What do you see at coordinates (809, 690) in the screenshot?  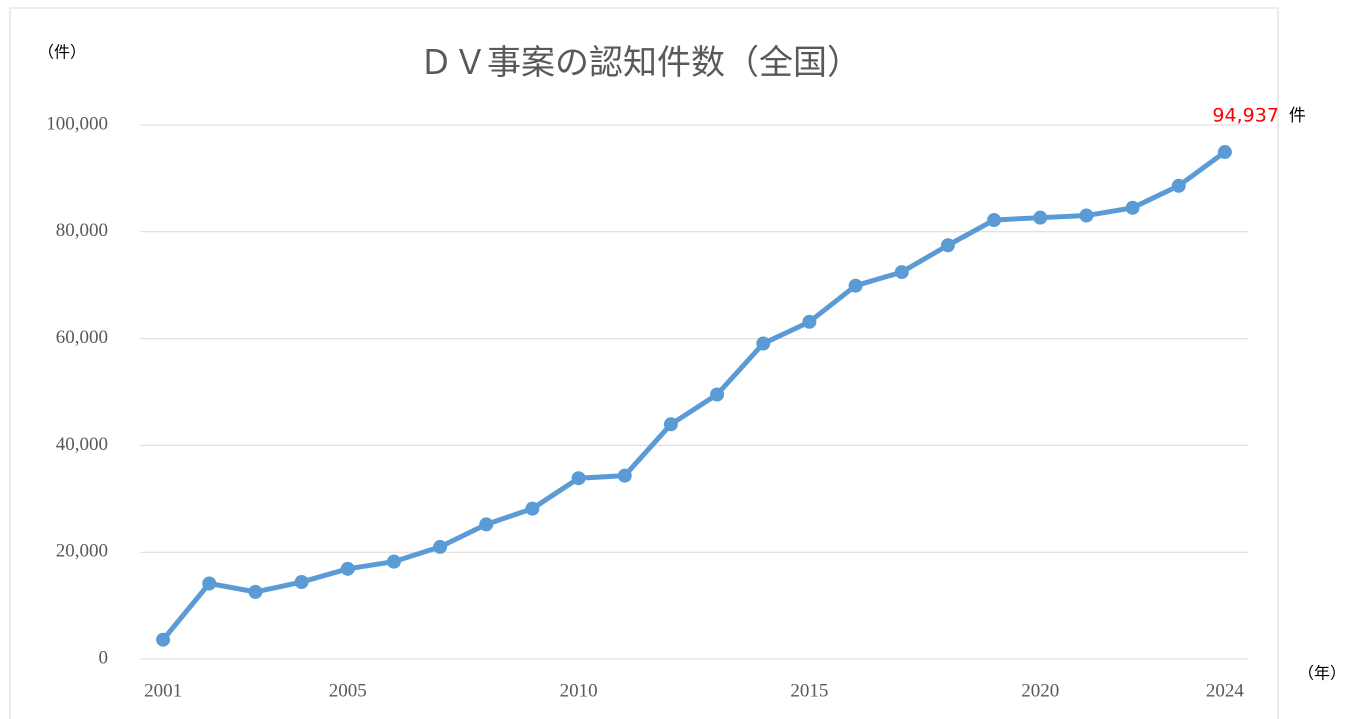 I see `x-tick-label: 2015` at bounding box center [809, 690].